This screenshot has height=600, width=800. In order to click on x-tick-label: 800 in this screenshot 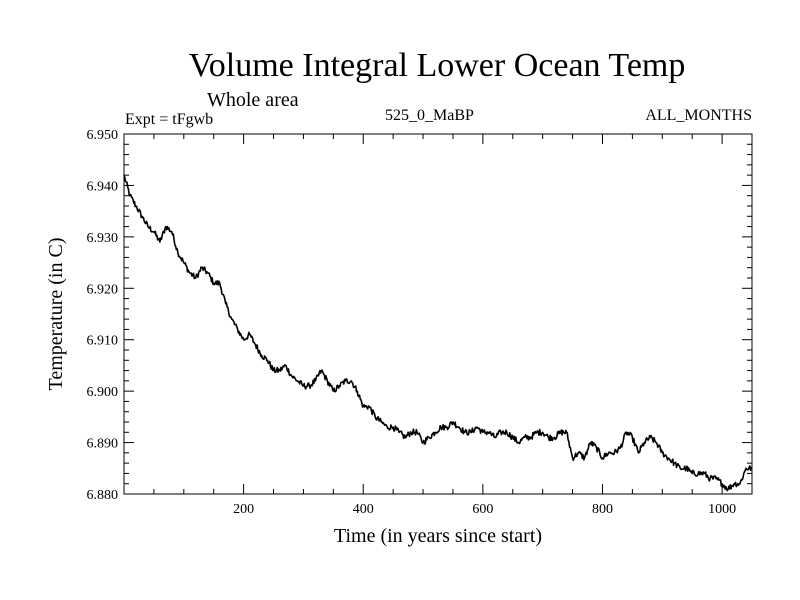, I will do `click(602, 509)`.